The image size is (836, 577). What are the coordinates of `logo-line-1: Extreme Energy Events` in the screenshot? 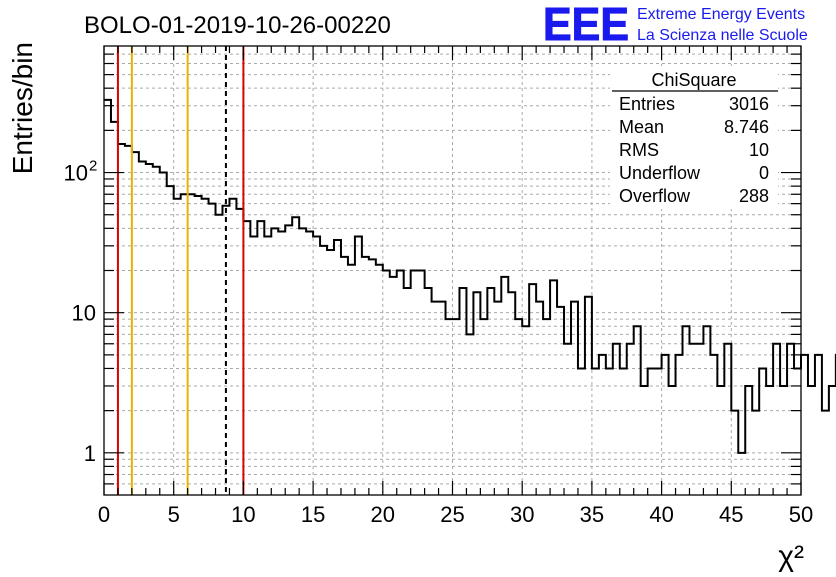 It's located at (721, 14).